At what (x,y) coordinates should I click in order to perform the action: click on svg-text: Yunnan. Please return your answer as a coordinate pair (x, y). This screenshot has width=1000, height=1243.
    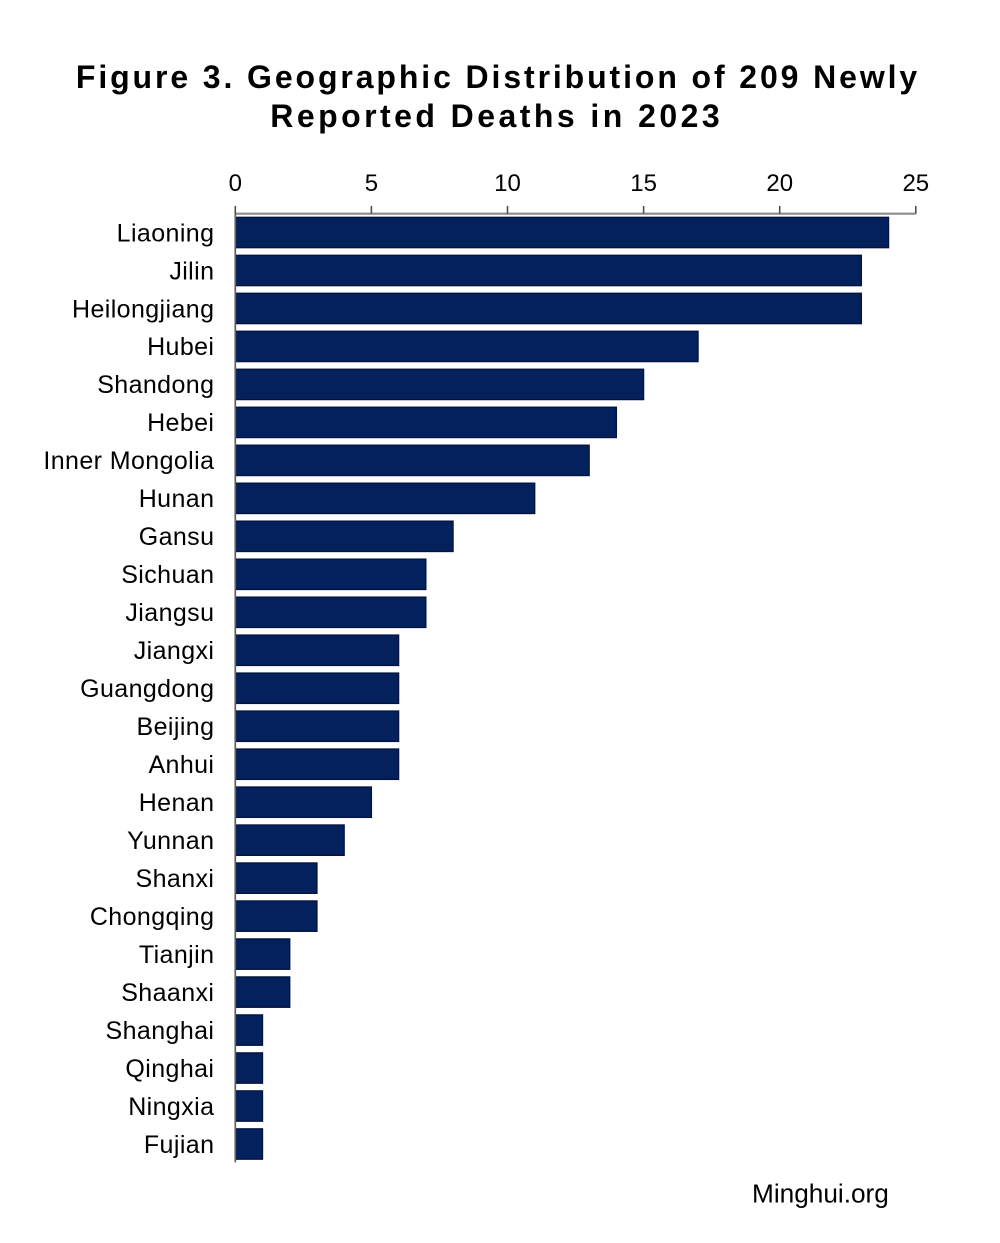
    Looking at the image, I should click on (170, 841).